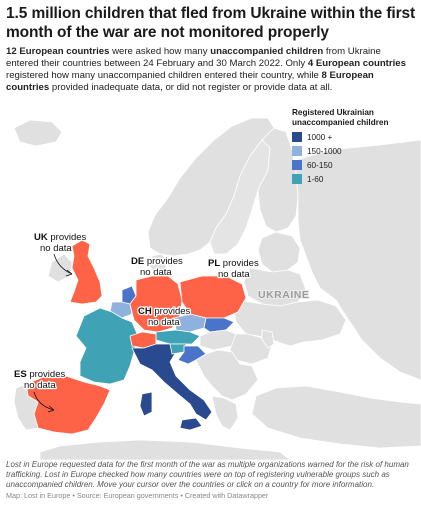 The height and width of the screenshot is (507, 421). Describe the element at coordinates (352, 179) in the screenshot. I see `legend-item: 1-60` at that location.